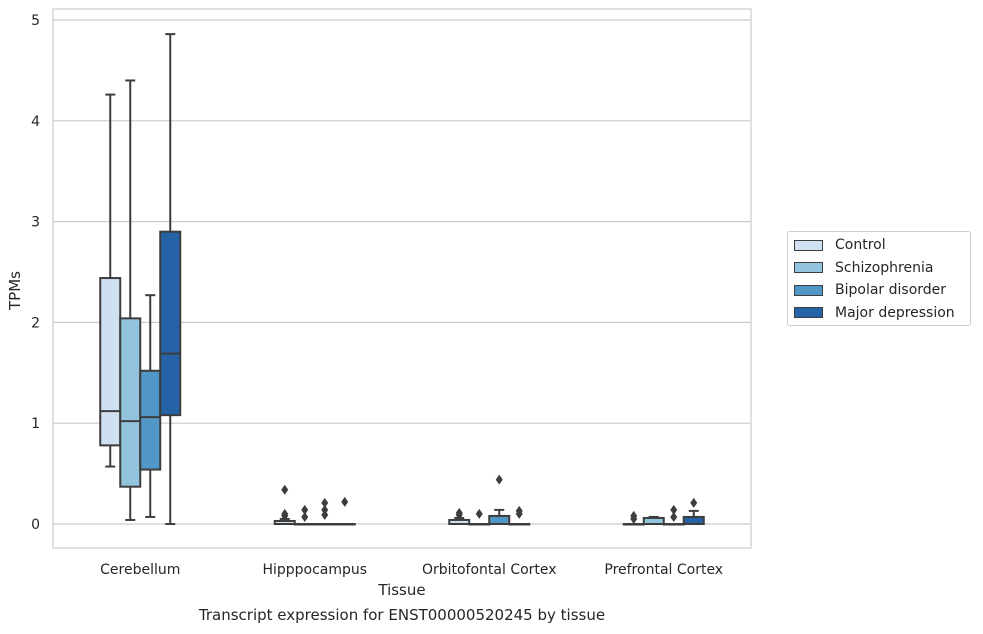  What do you see at coordinates (884, 267) in the screenshot?
I see `legend-label: Schizophrenia` at bounding box center [884, 267].